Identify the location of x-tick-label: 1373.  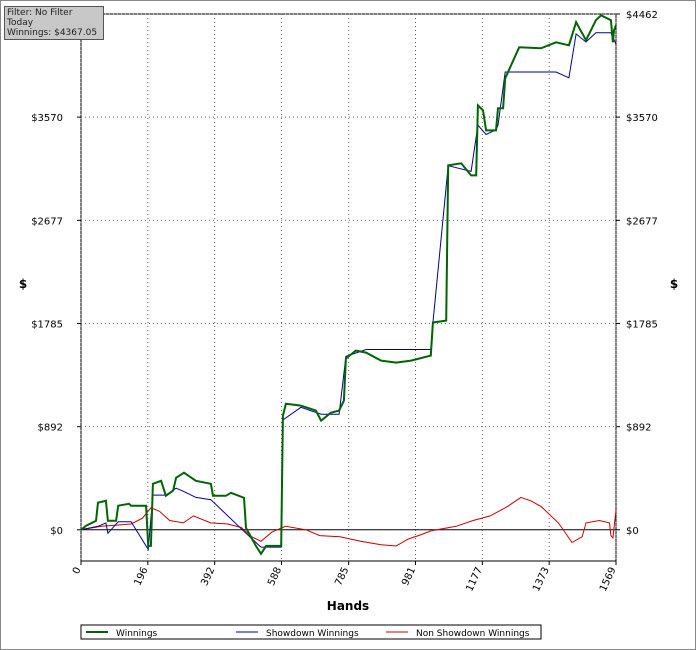
(541, 580).